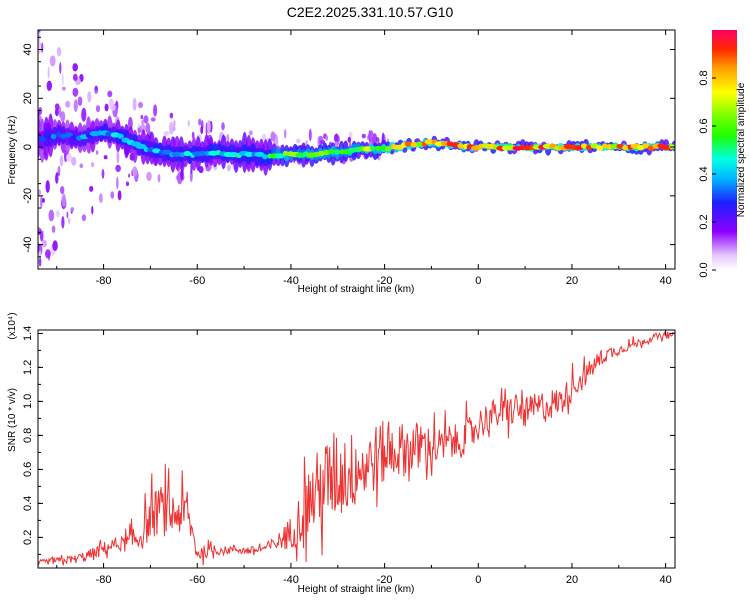 This screenshot has height=600, width=750. I want to click on chart-title: C2E2.2025.331.10.57.G10, so click(370, 12).